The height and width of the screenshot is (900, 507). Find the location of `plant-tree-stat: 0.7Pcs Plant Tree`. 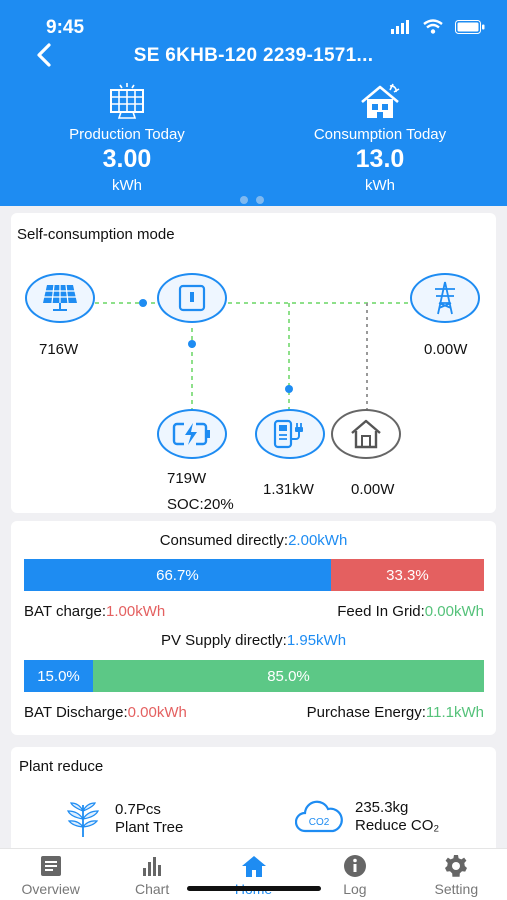

plant-tree-stat: 0.7Pcs Plant Tree is located at coordinates (123, 819).